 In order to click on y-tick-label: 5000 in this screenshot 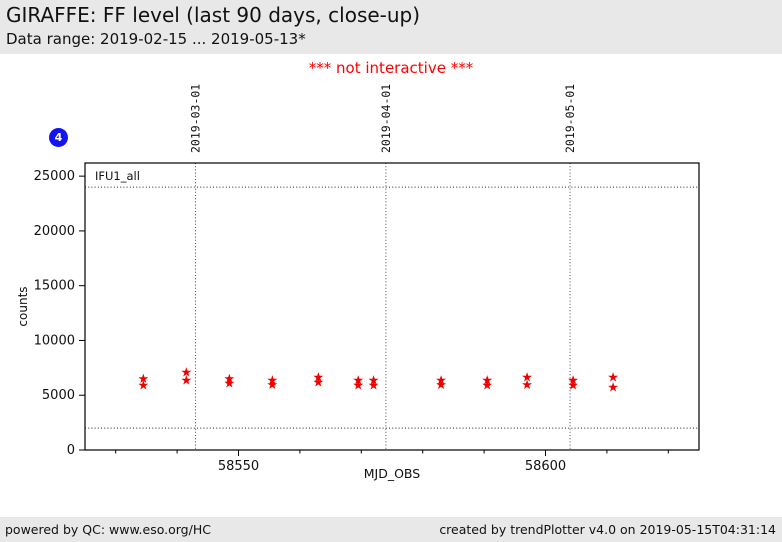, I will do `click(58, 395)`.